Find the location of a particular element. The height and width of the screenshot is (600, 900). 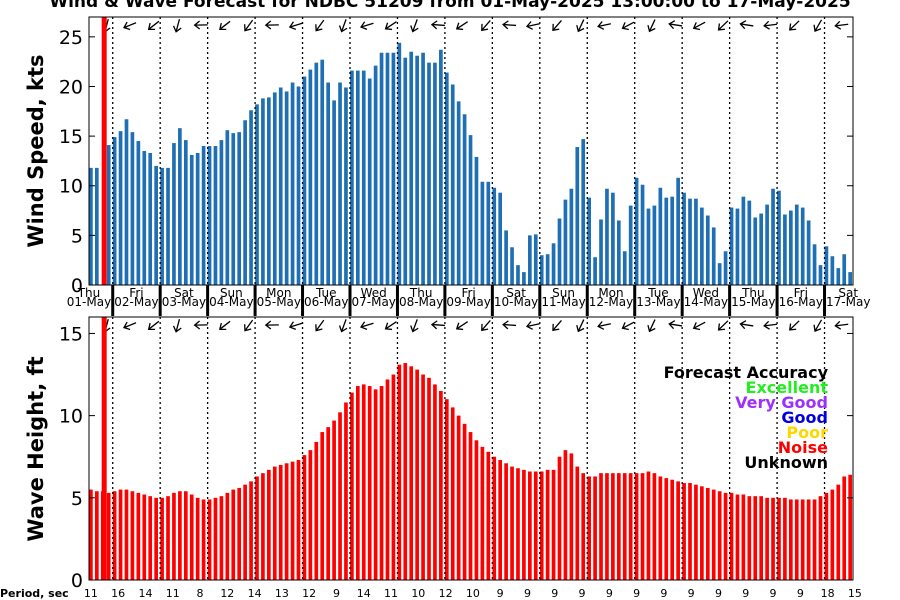

wave-y-tick-label: 5 is located at coordinates (77, 499).